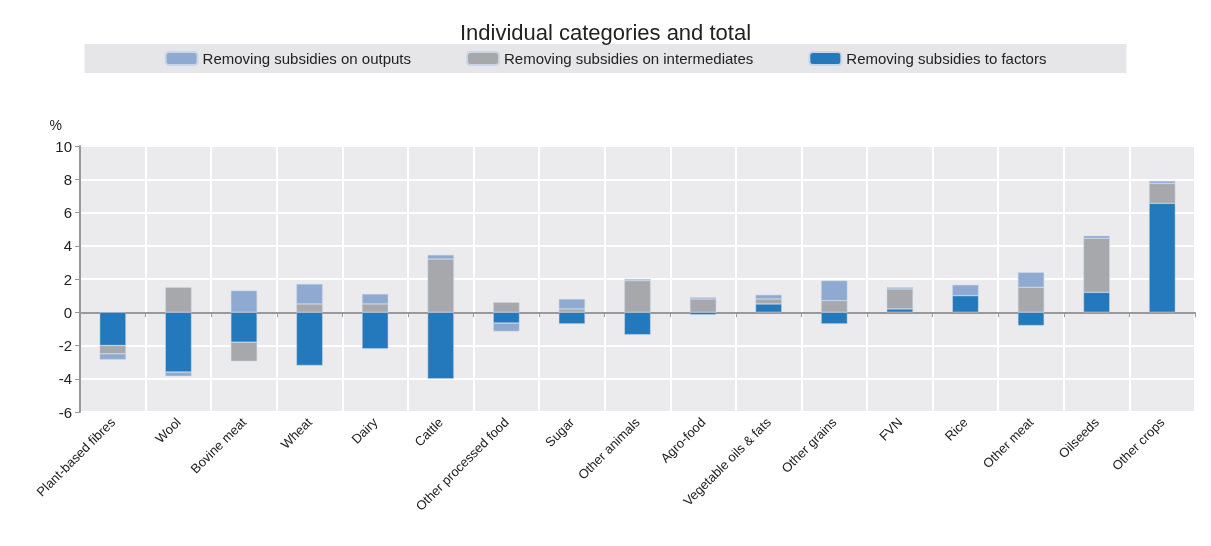 The height and width of the screenshot is (546, 1211). I want to click on y-tick-label: -4, so click(65, 379).